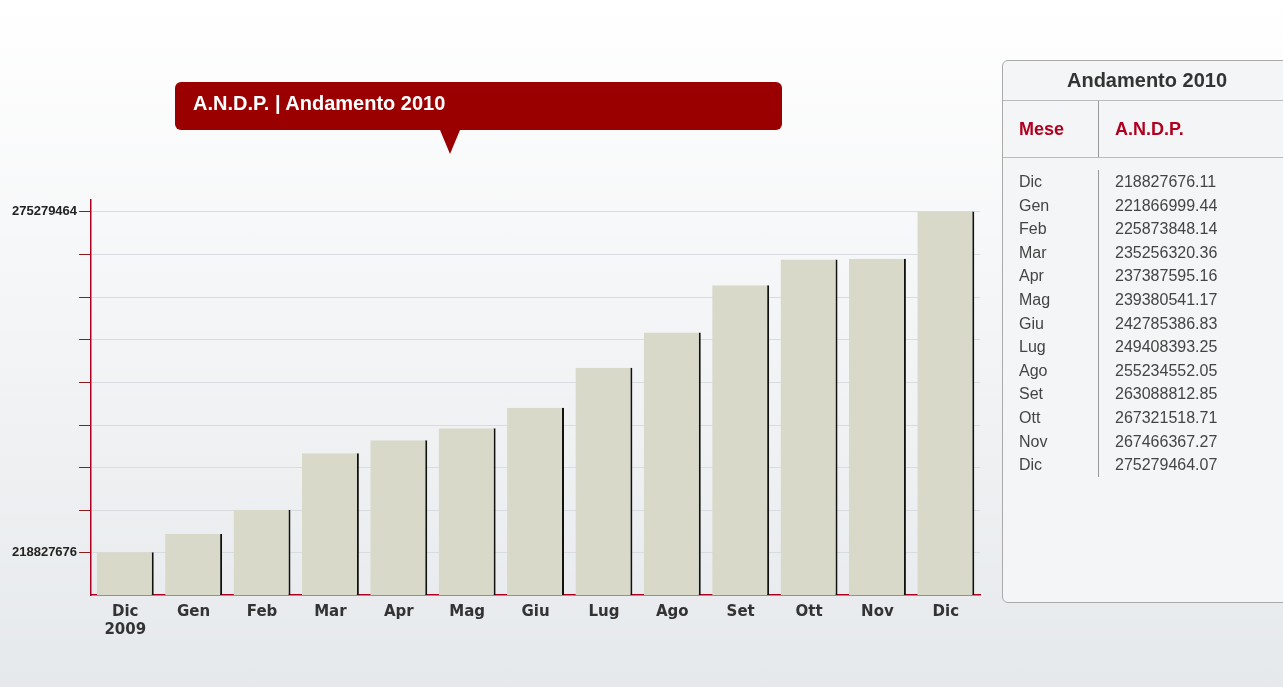 Image resolution: width=1283 pixels, height=687 pixels. I want to click on category-label: Set, so click(1031, 394).